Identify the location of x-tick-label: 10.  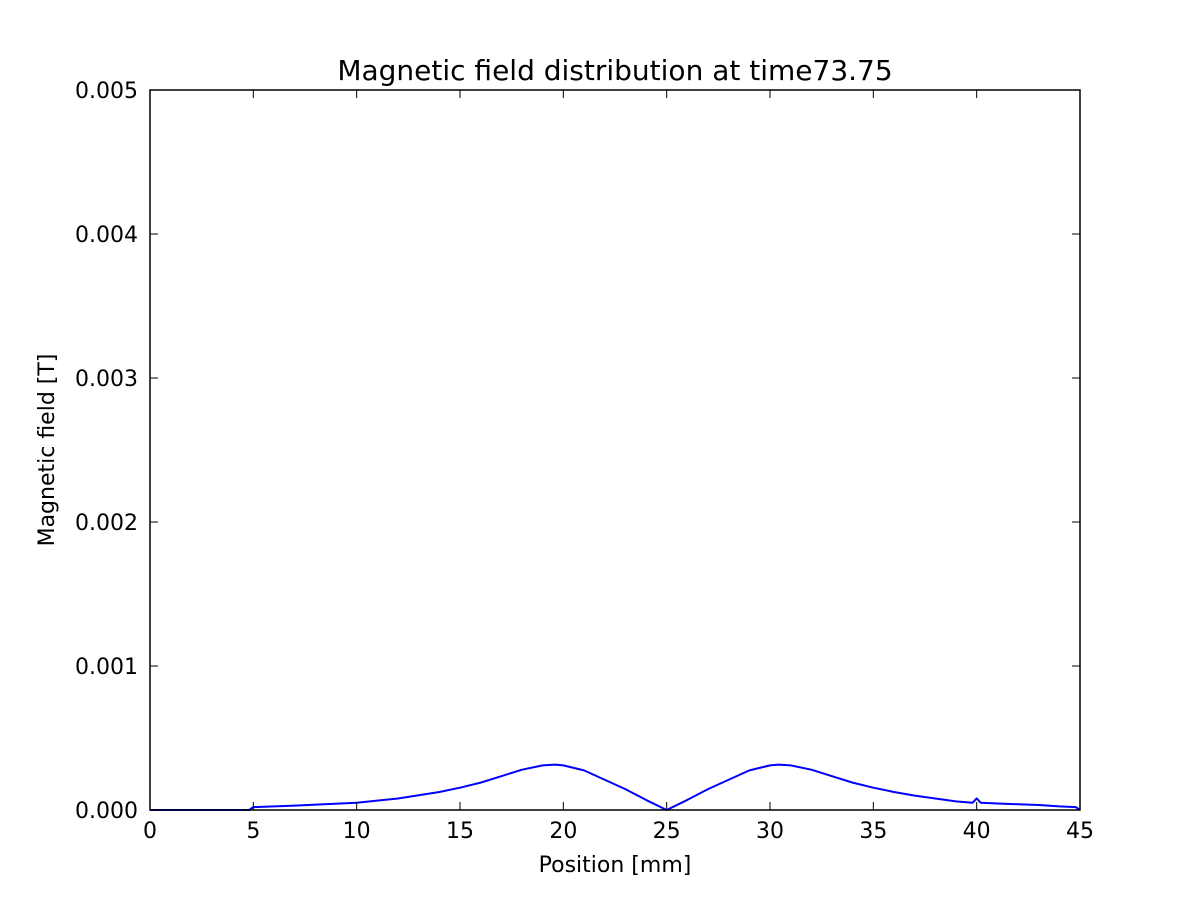
(357, 831).